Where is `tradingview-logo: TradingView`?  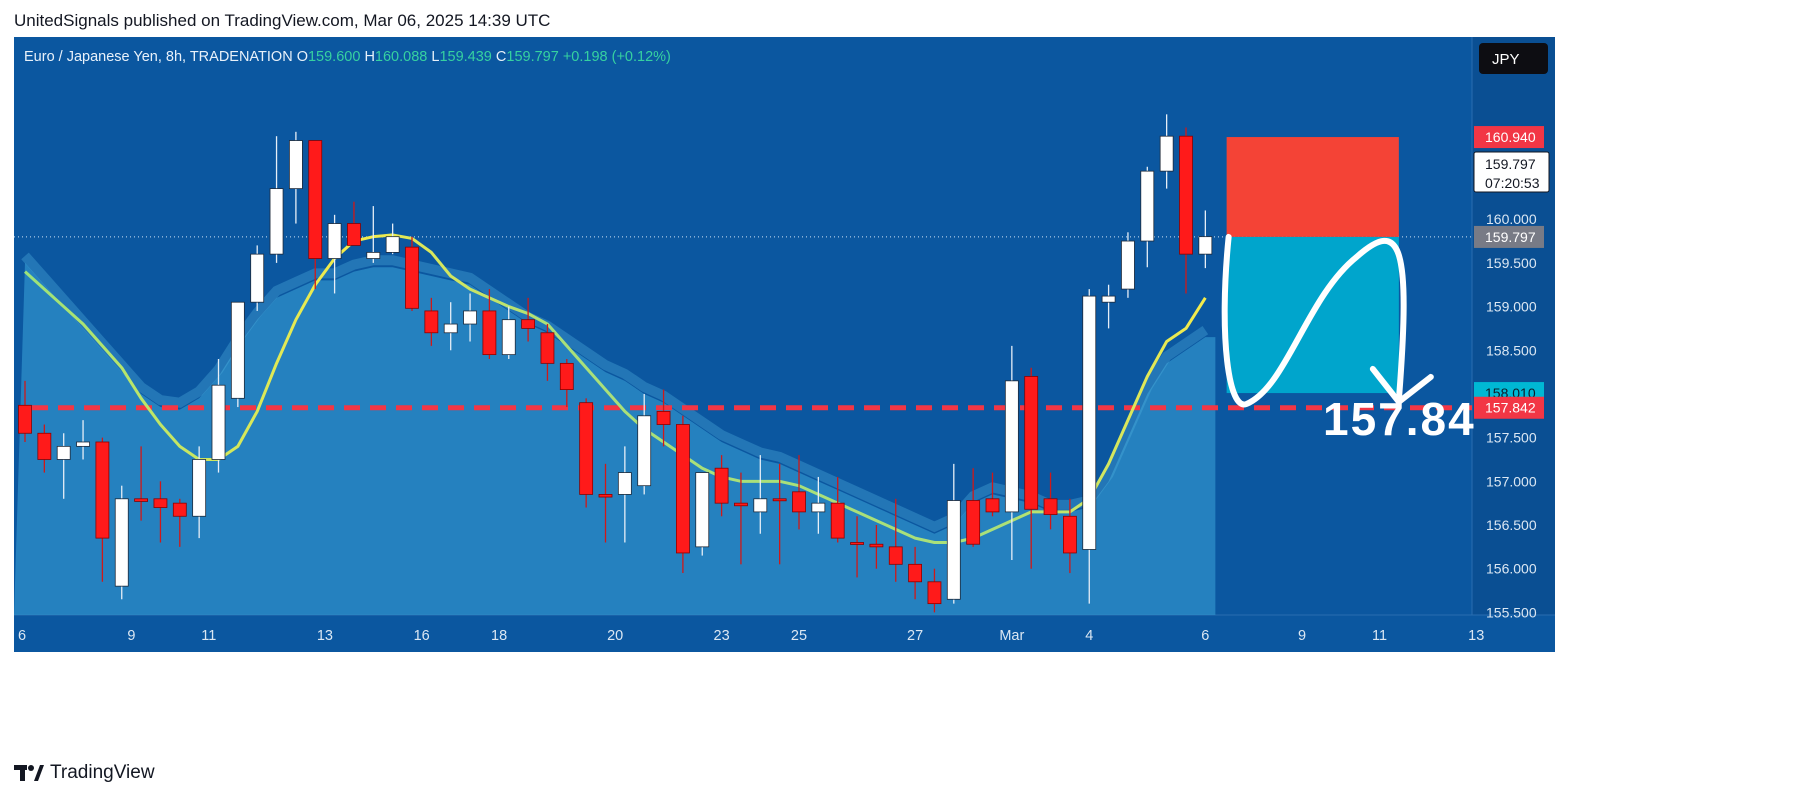
tradingview-logo: TradingView is located at coordinates (84, 773).